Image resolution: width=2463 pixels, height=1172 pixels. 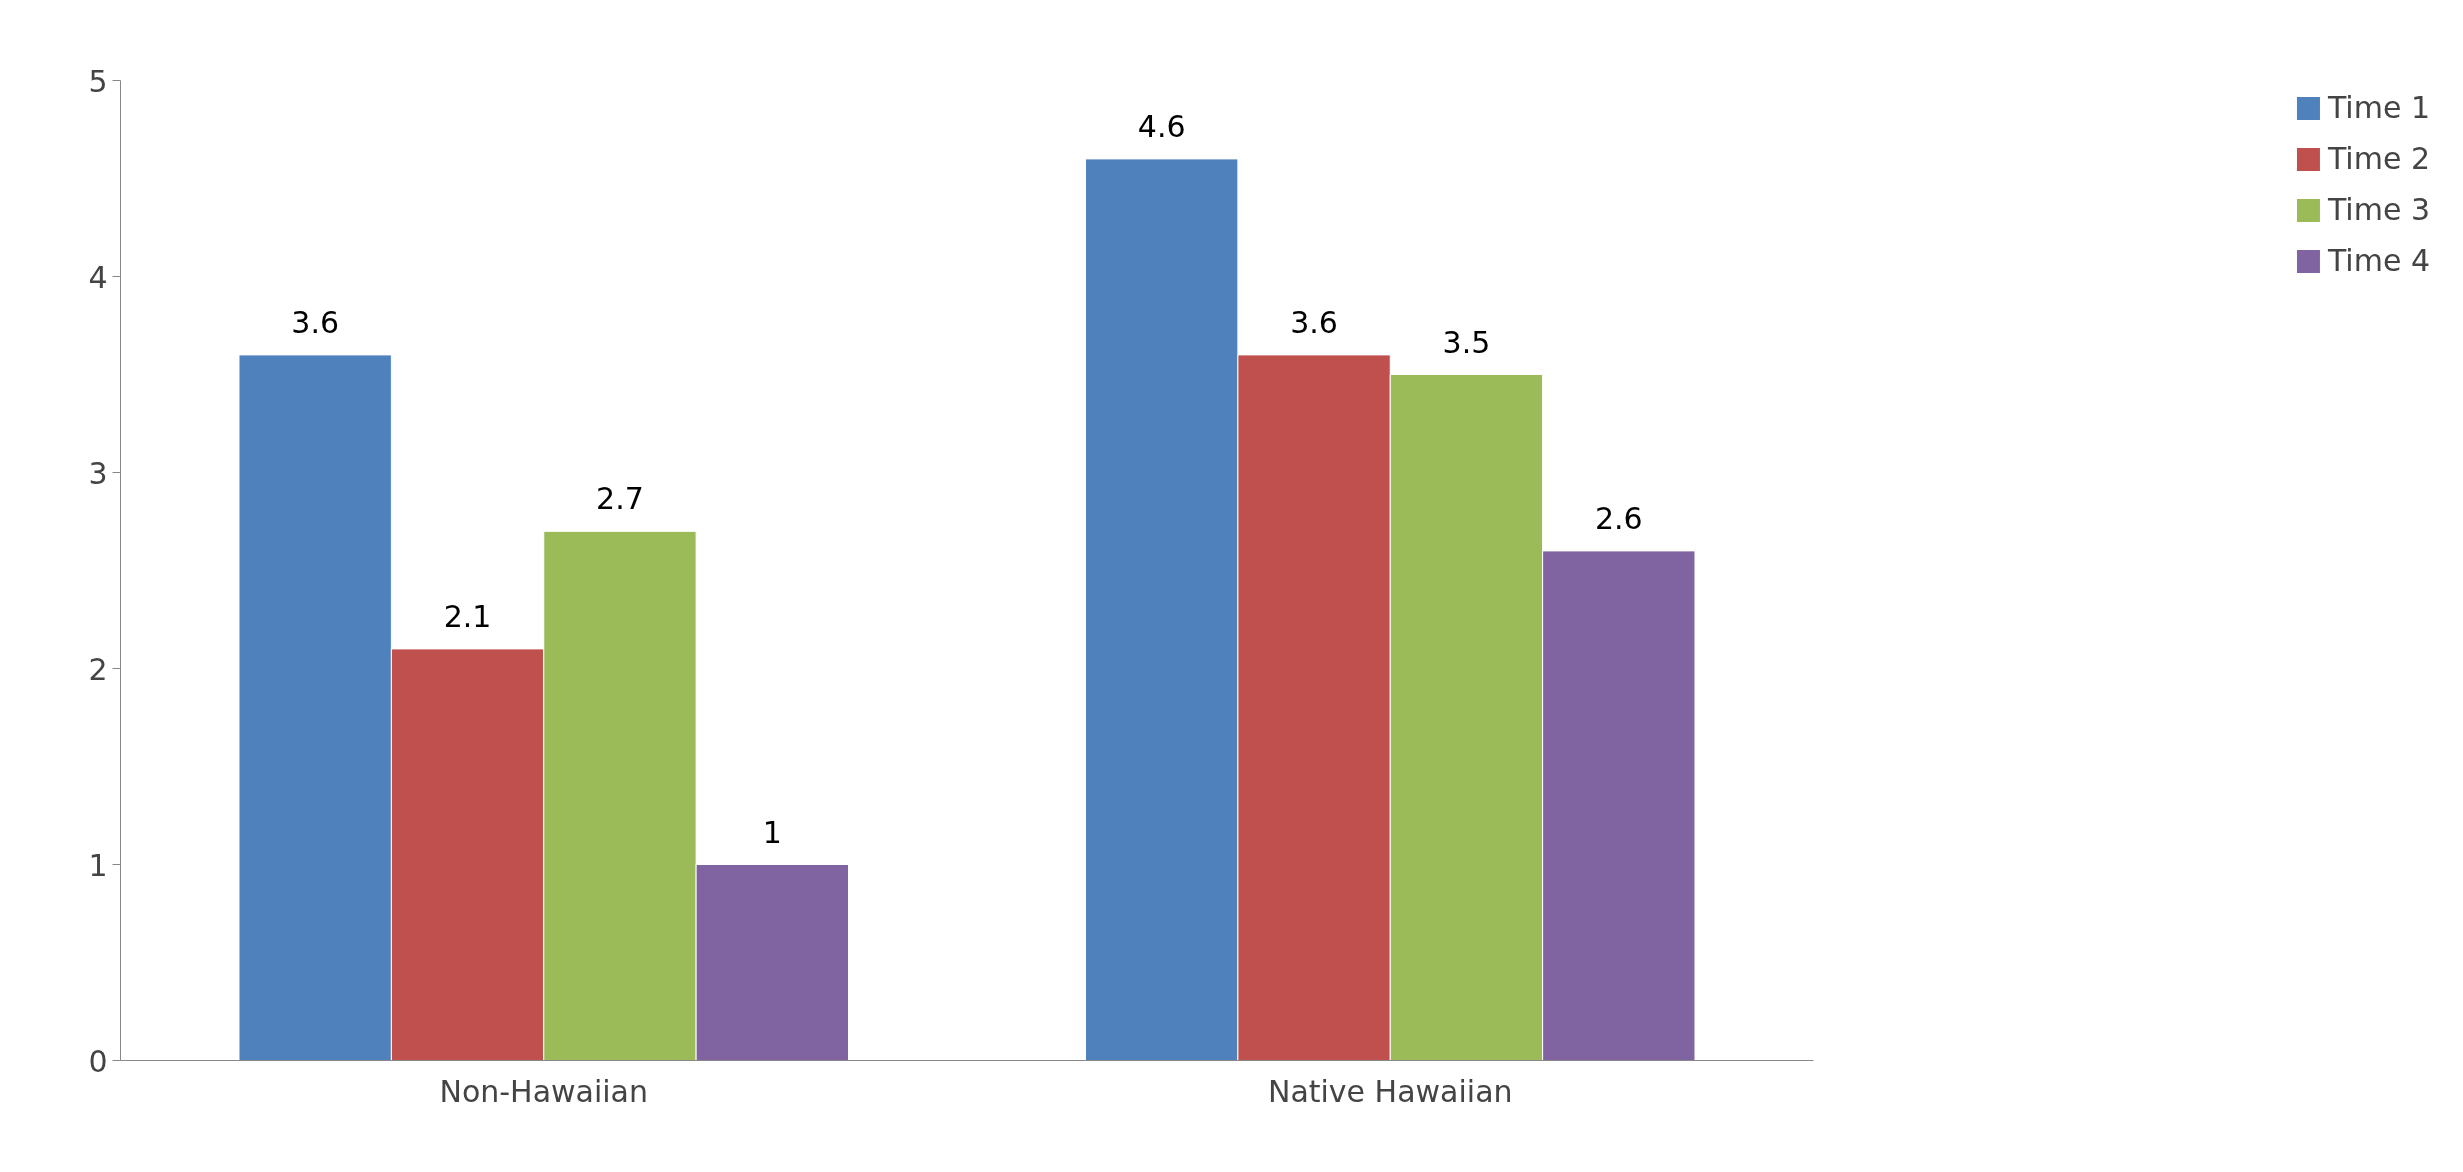 What do you see at coordinates (98, 1061) in the screenshot?
I see `y-tick-label: 0` at bounding box center [98, 1061].